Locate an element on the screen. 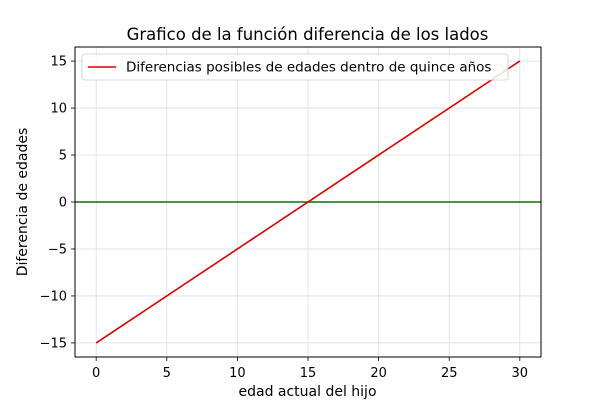 This screenshot has height=400, width=600. x-tick-label: 20 is located at coordinates (378, 373).